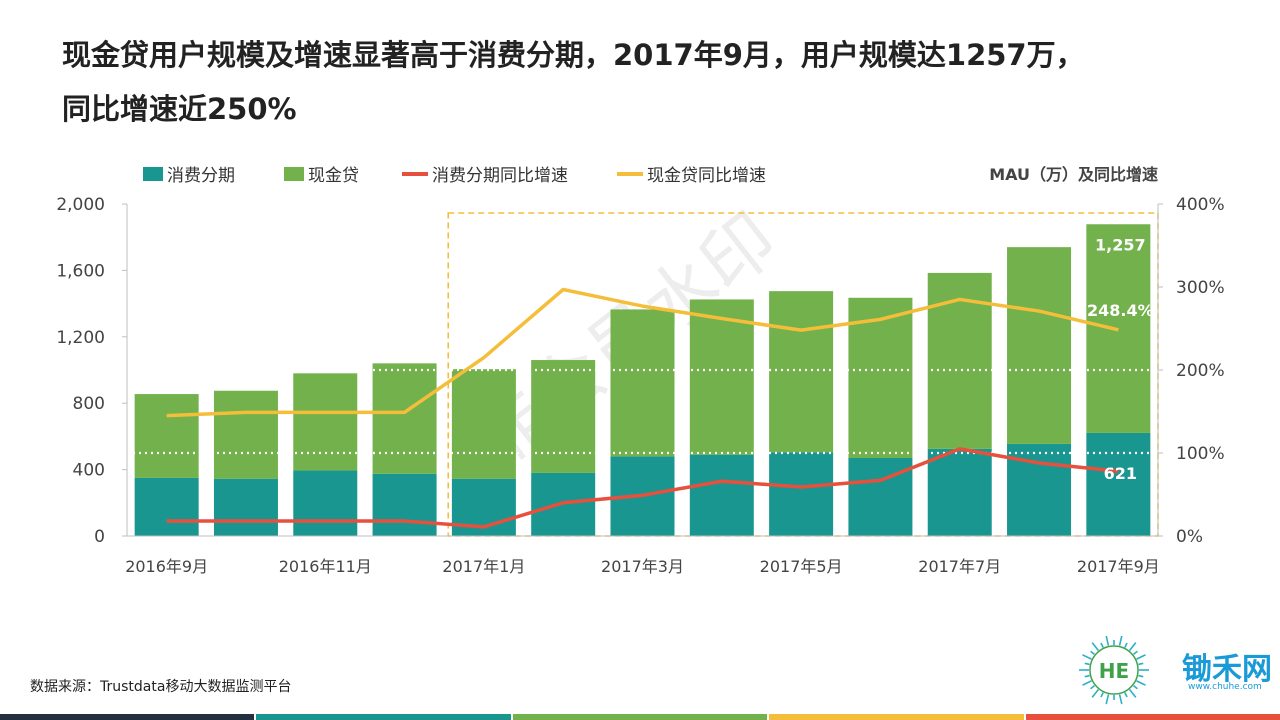 This screenshot has width=1280, height=720. Describe the element at coordinates (325, 566) in the screenshot. I see `x-tick-label: 2016年11月` at that location.